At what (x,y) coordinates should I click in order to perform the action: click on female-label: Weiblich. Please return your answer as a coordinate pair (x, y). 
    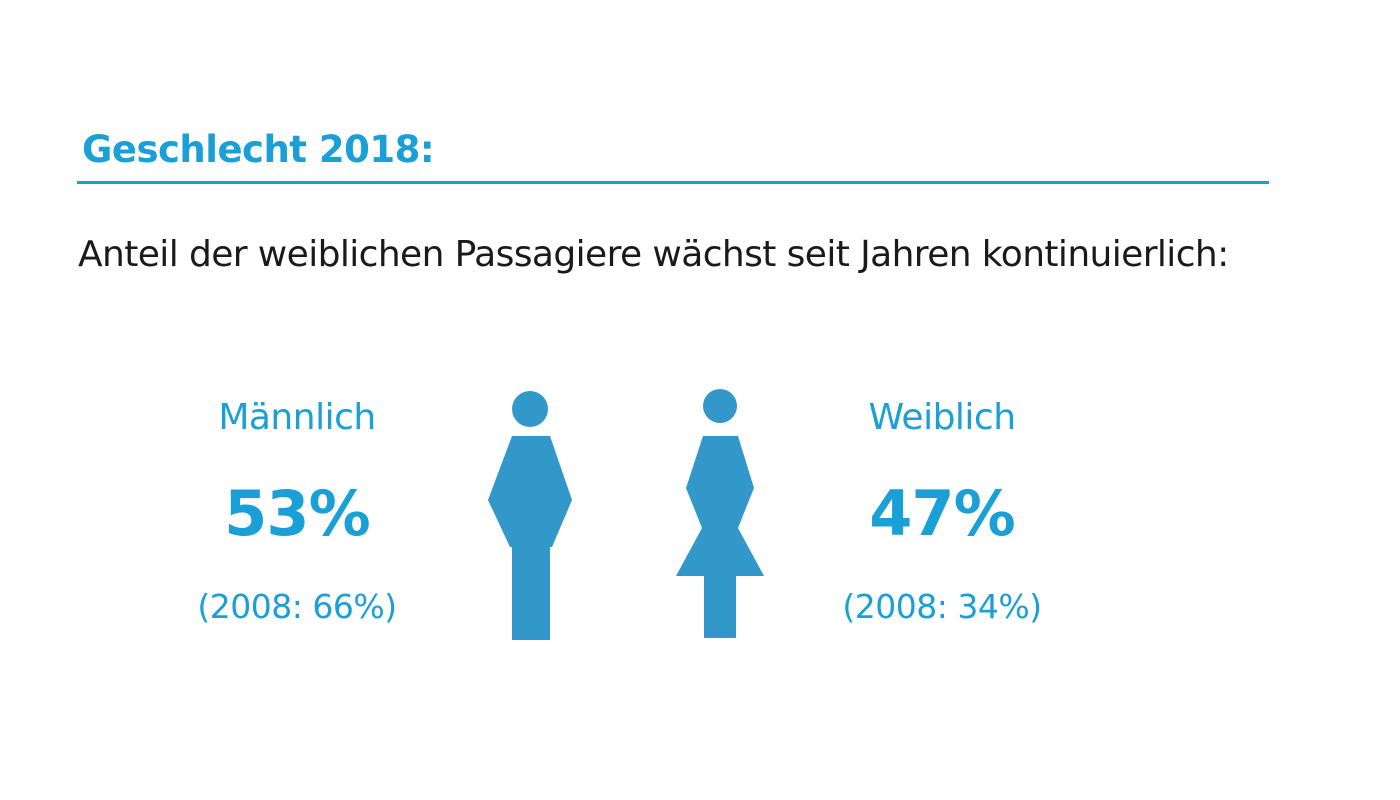
    Looking at the image, I should click on (942, 417).